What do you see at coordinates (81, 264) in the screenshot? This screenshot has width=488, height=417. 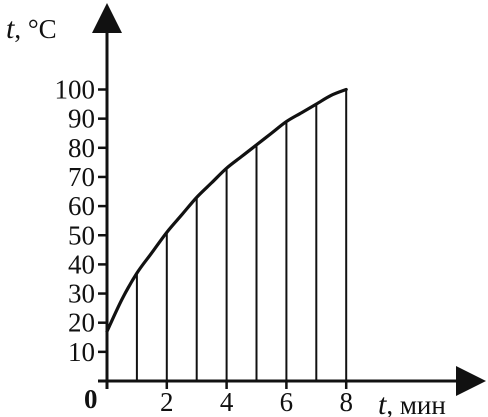 I see `y-tick-label: 40` at bounding box center [81, 264].